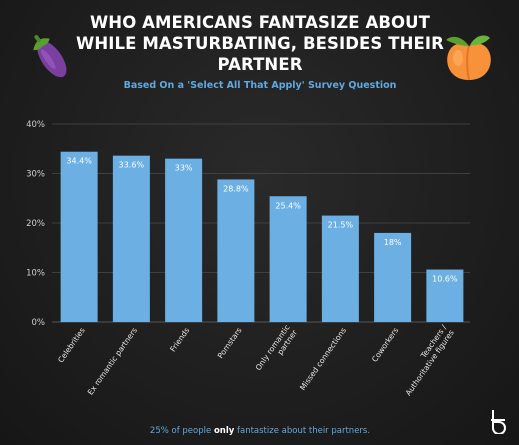  What do you see at coordinates (39, 323) in the screenshot?
I see `y-tick-label: 0%` at bounding box center [39, 323].